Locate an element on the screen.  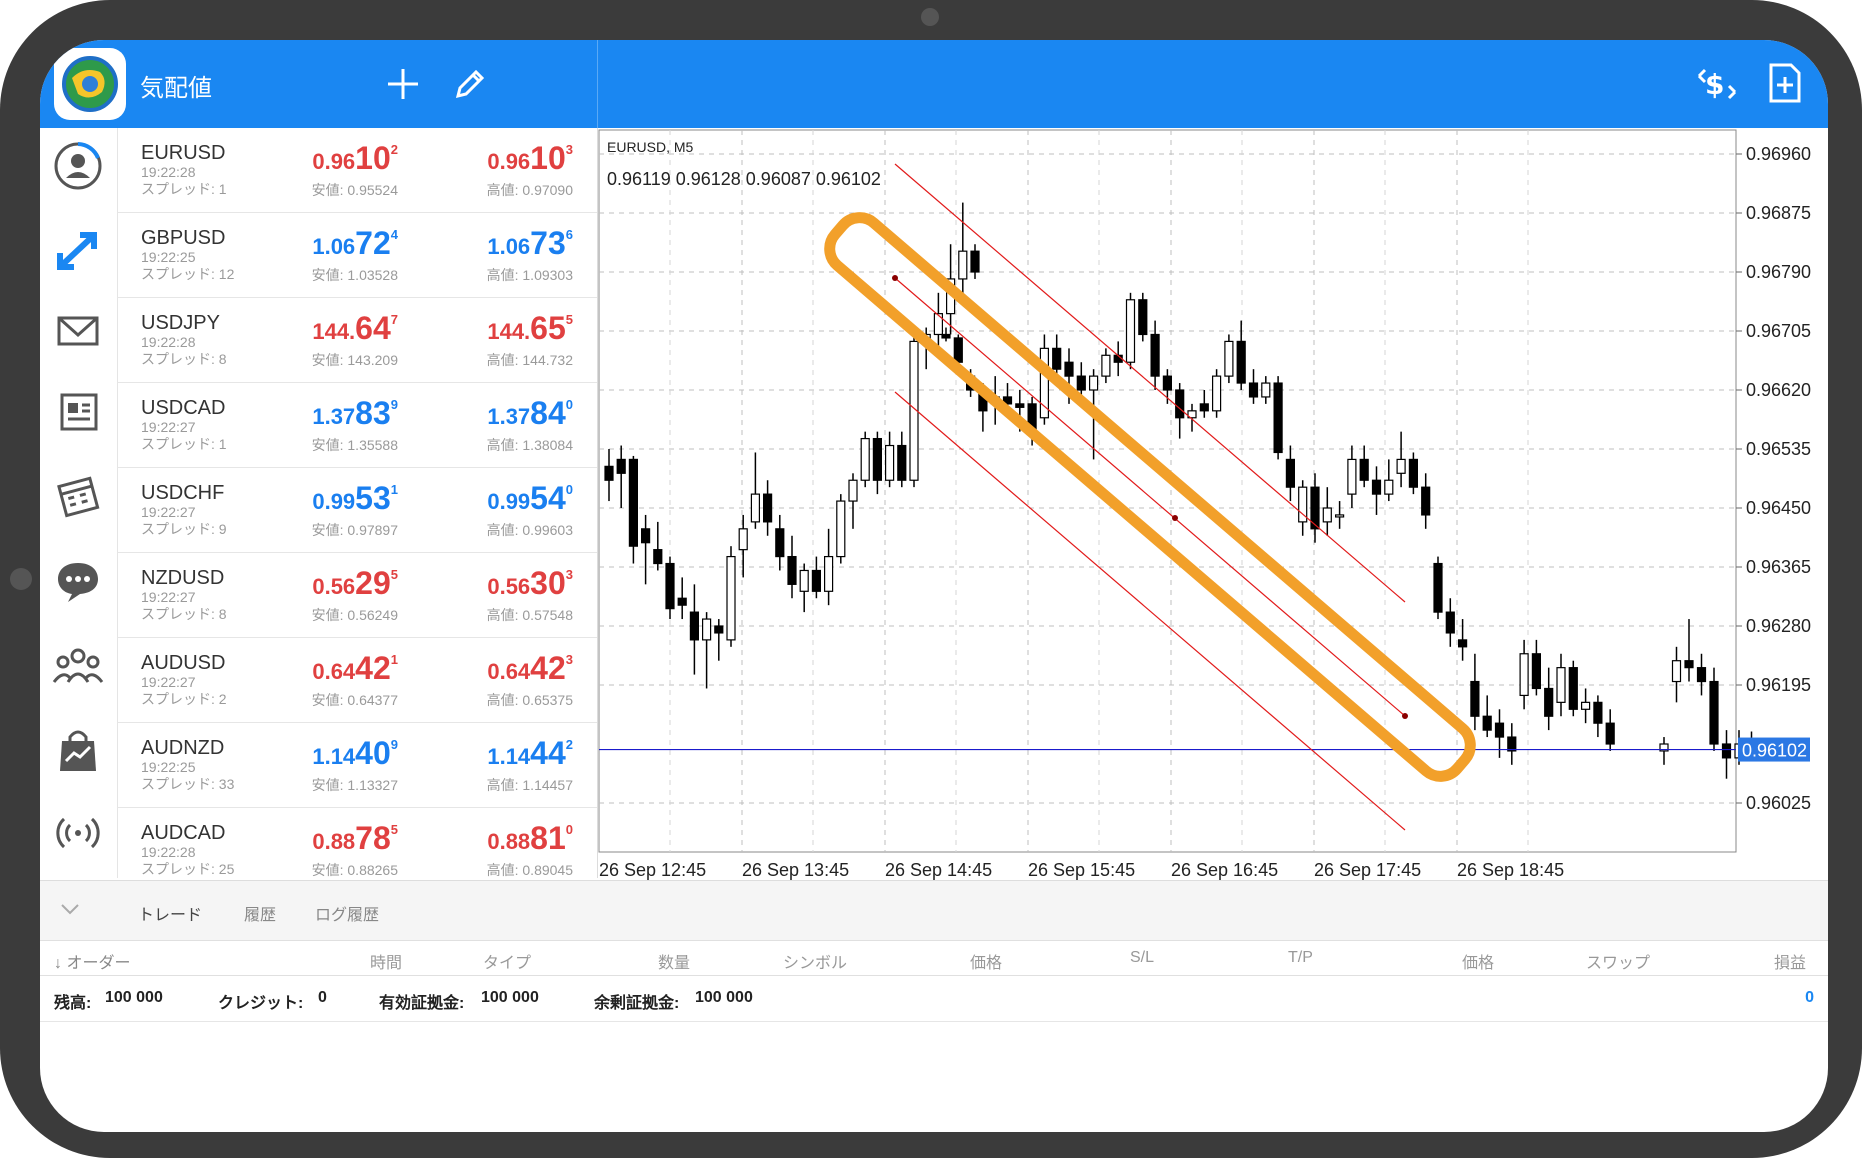
col-time: 時間 is located at coordinates (386, 963).